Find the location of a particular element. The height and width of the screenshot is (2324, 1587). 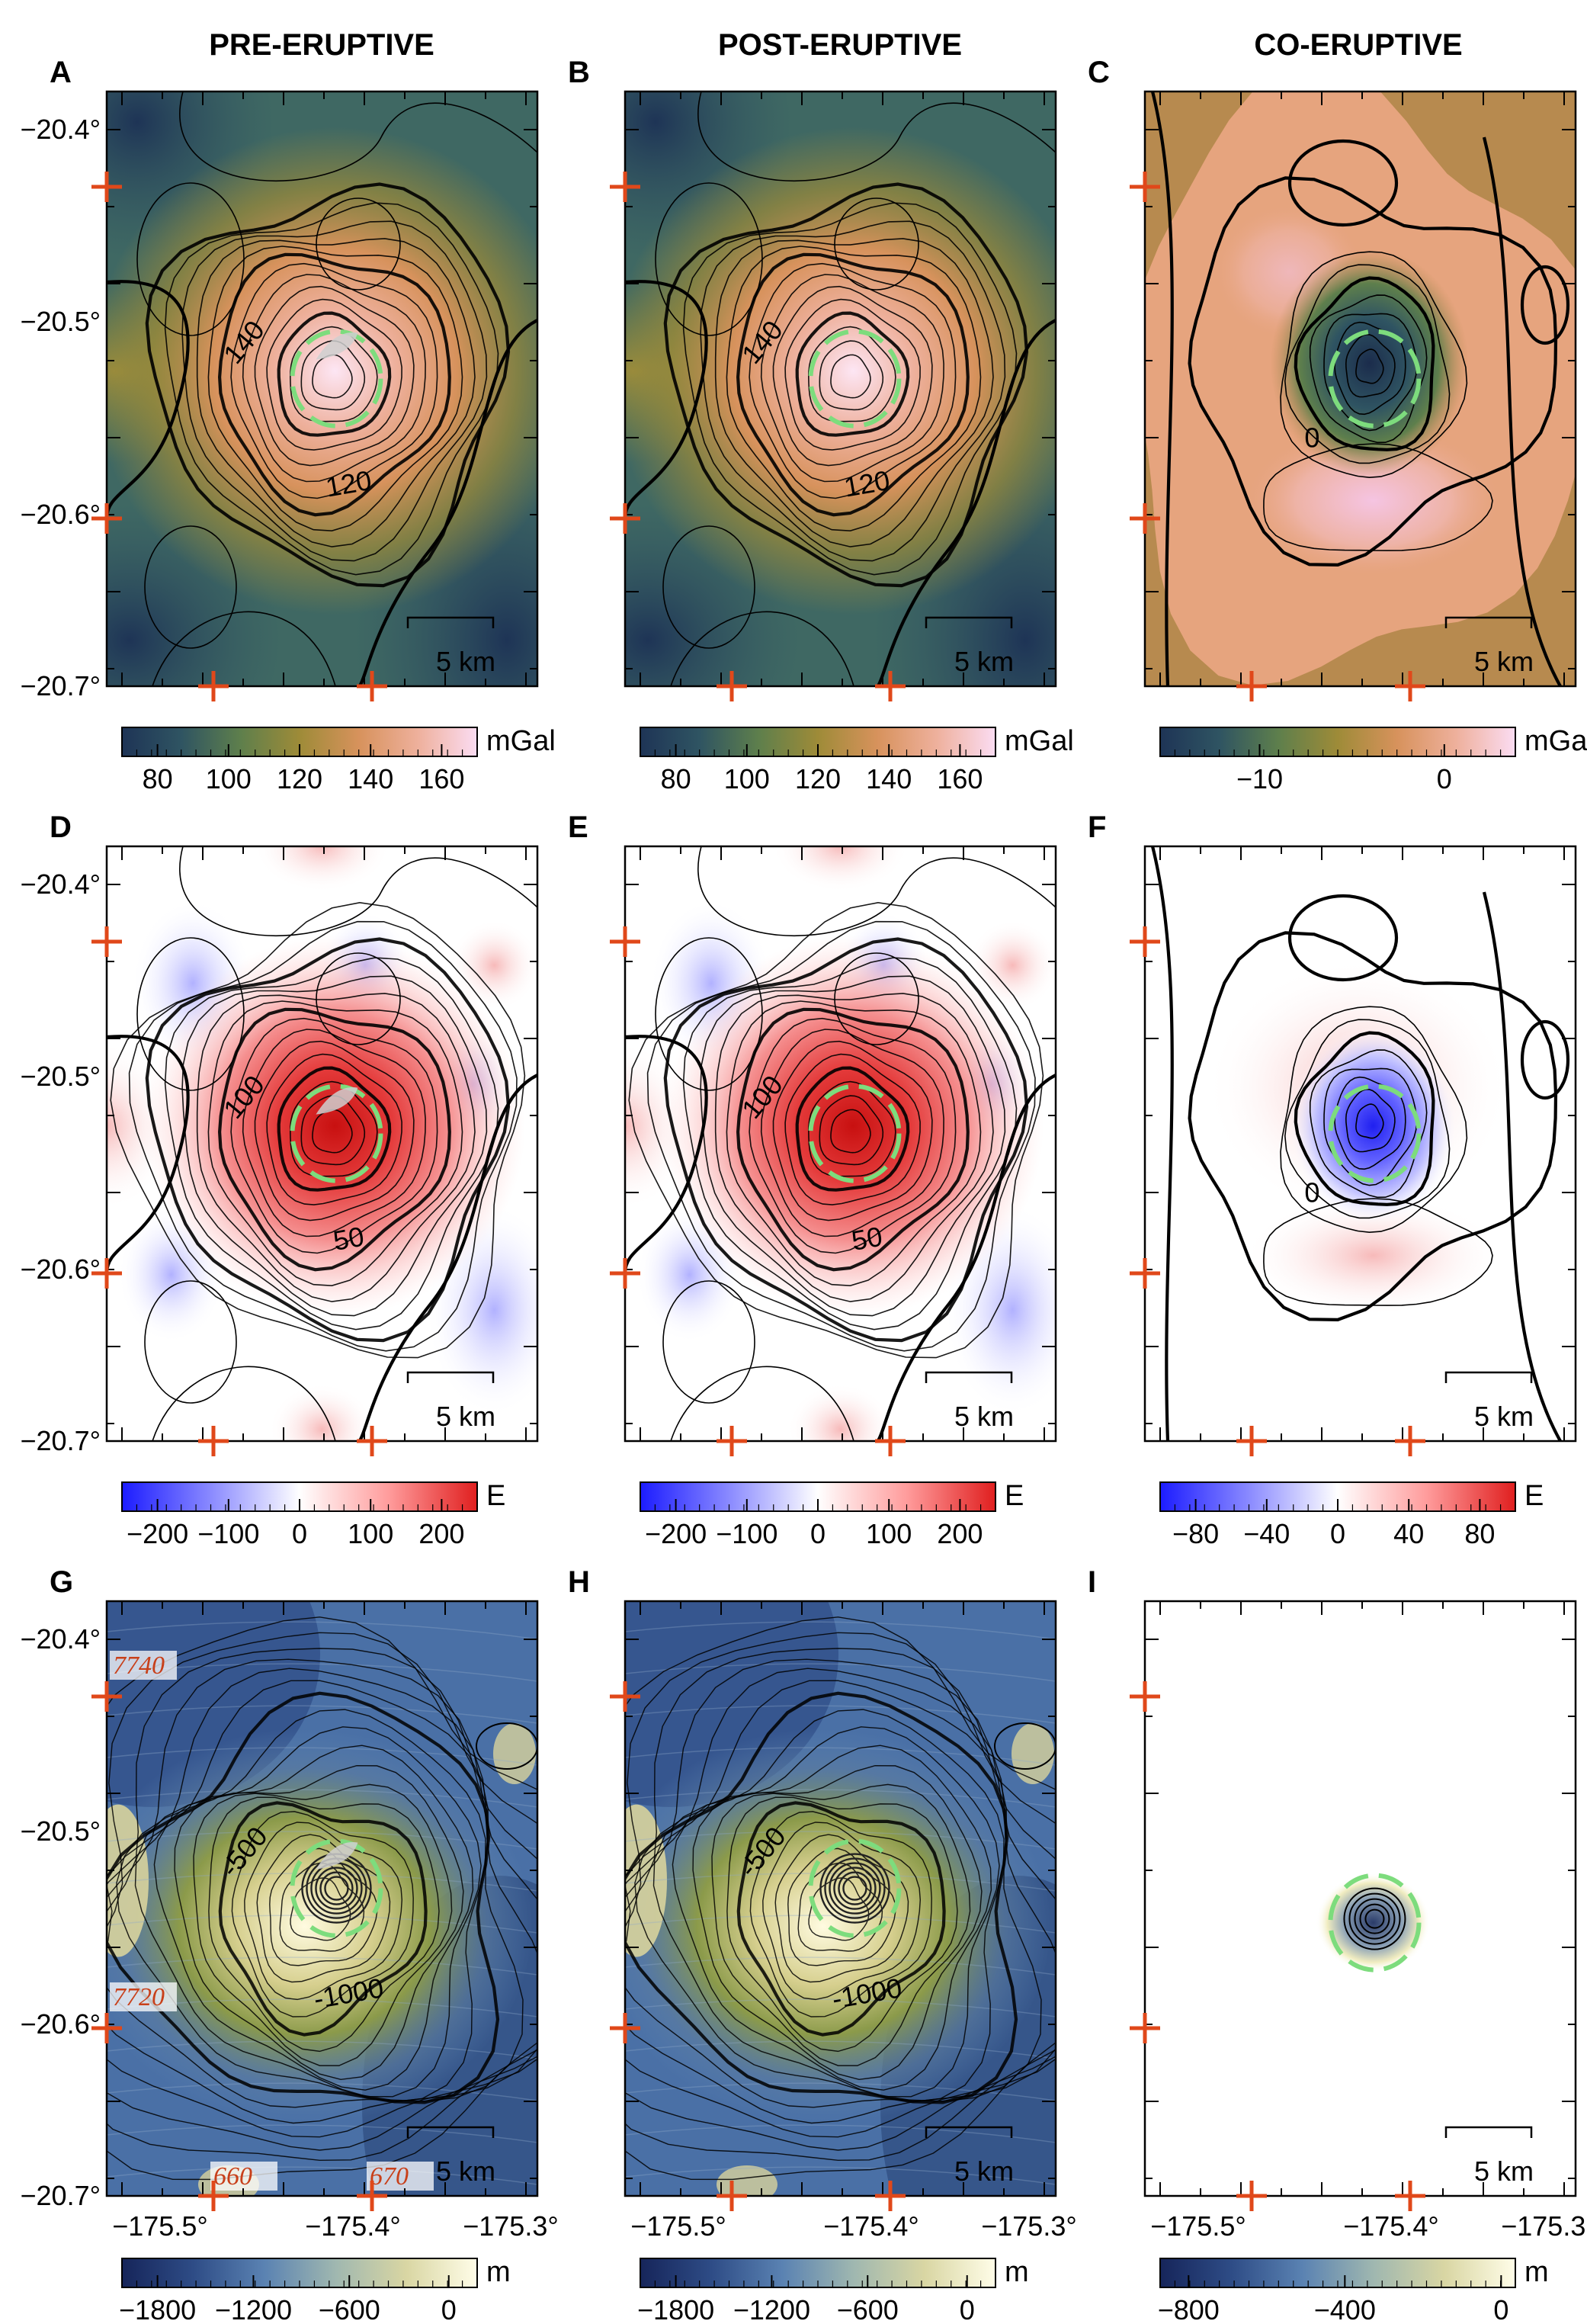

contour-label: 0 is located at coordinates (1312, 438).